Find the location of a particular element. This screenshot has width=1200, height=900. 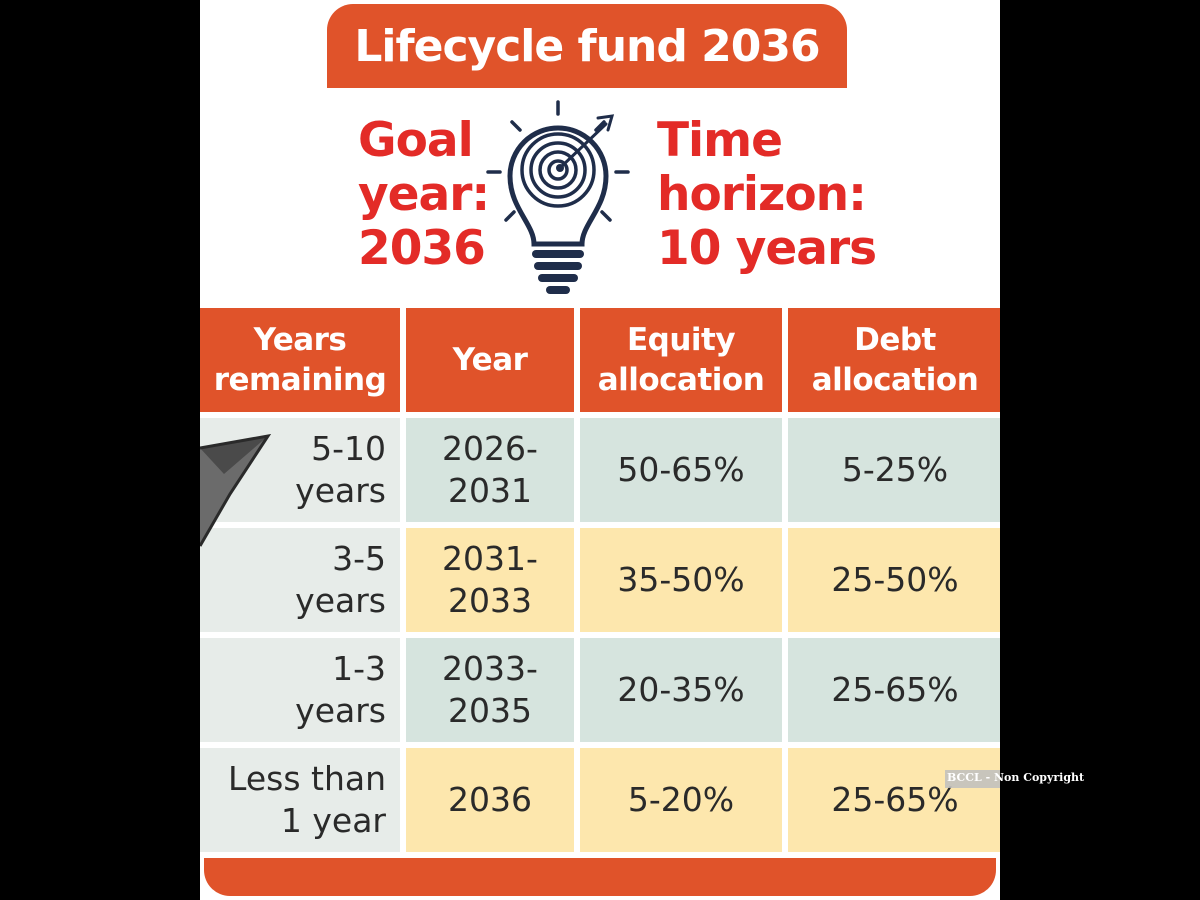

header-years-remaining: Years remaining is located at coordinates (300, 360).